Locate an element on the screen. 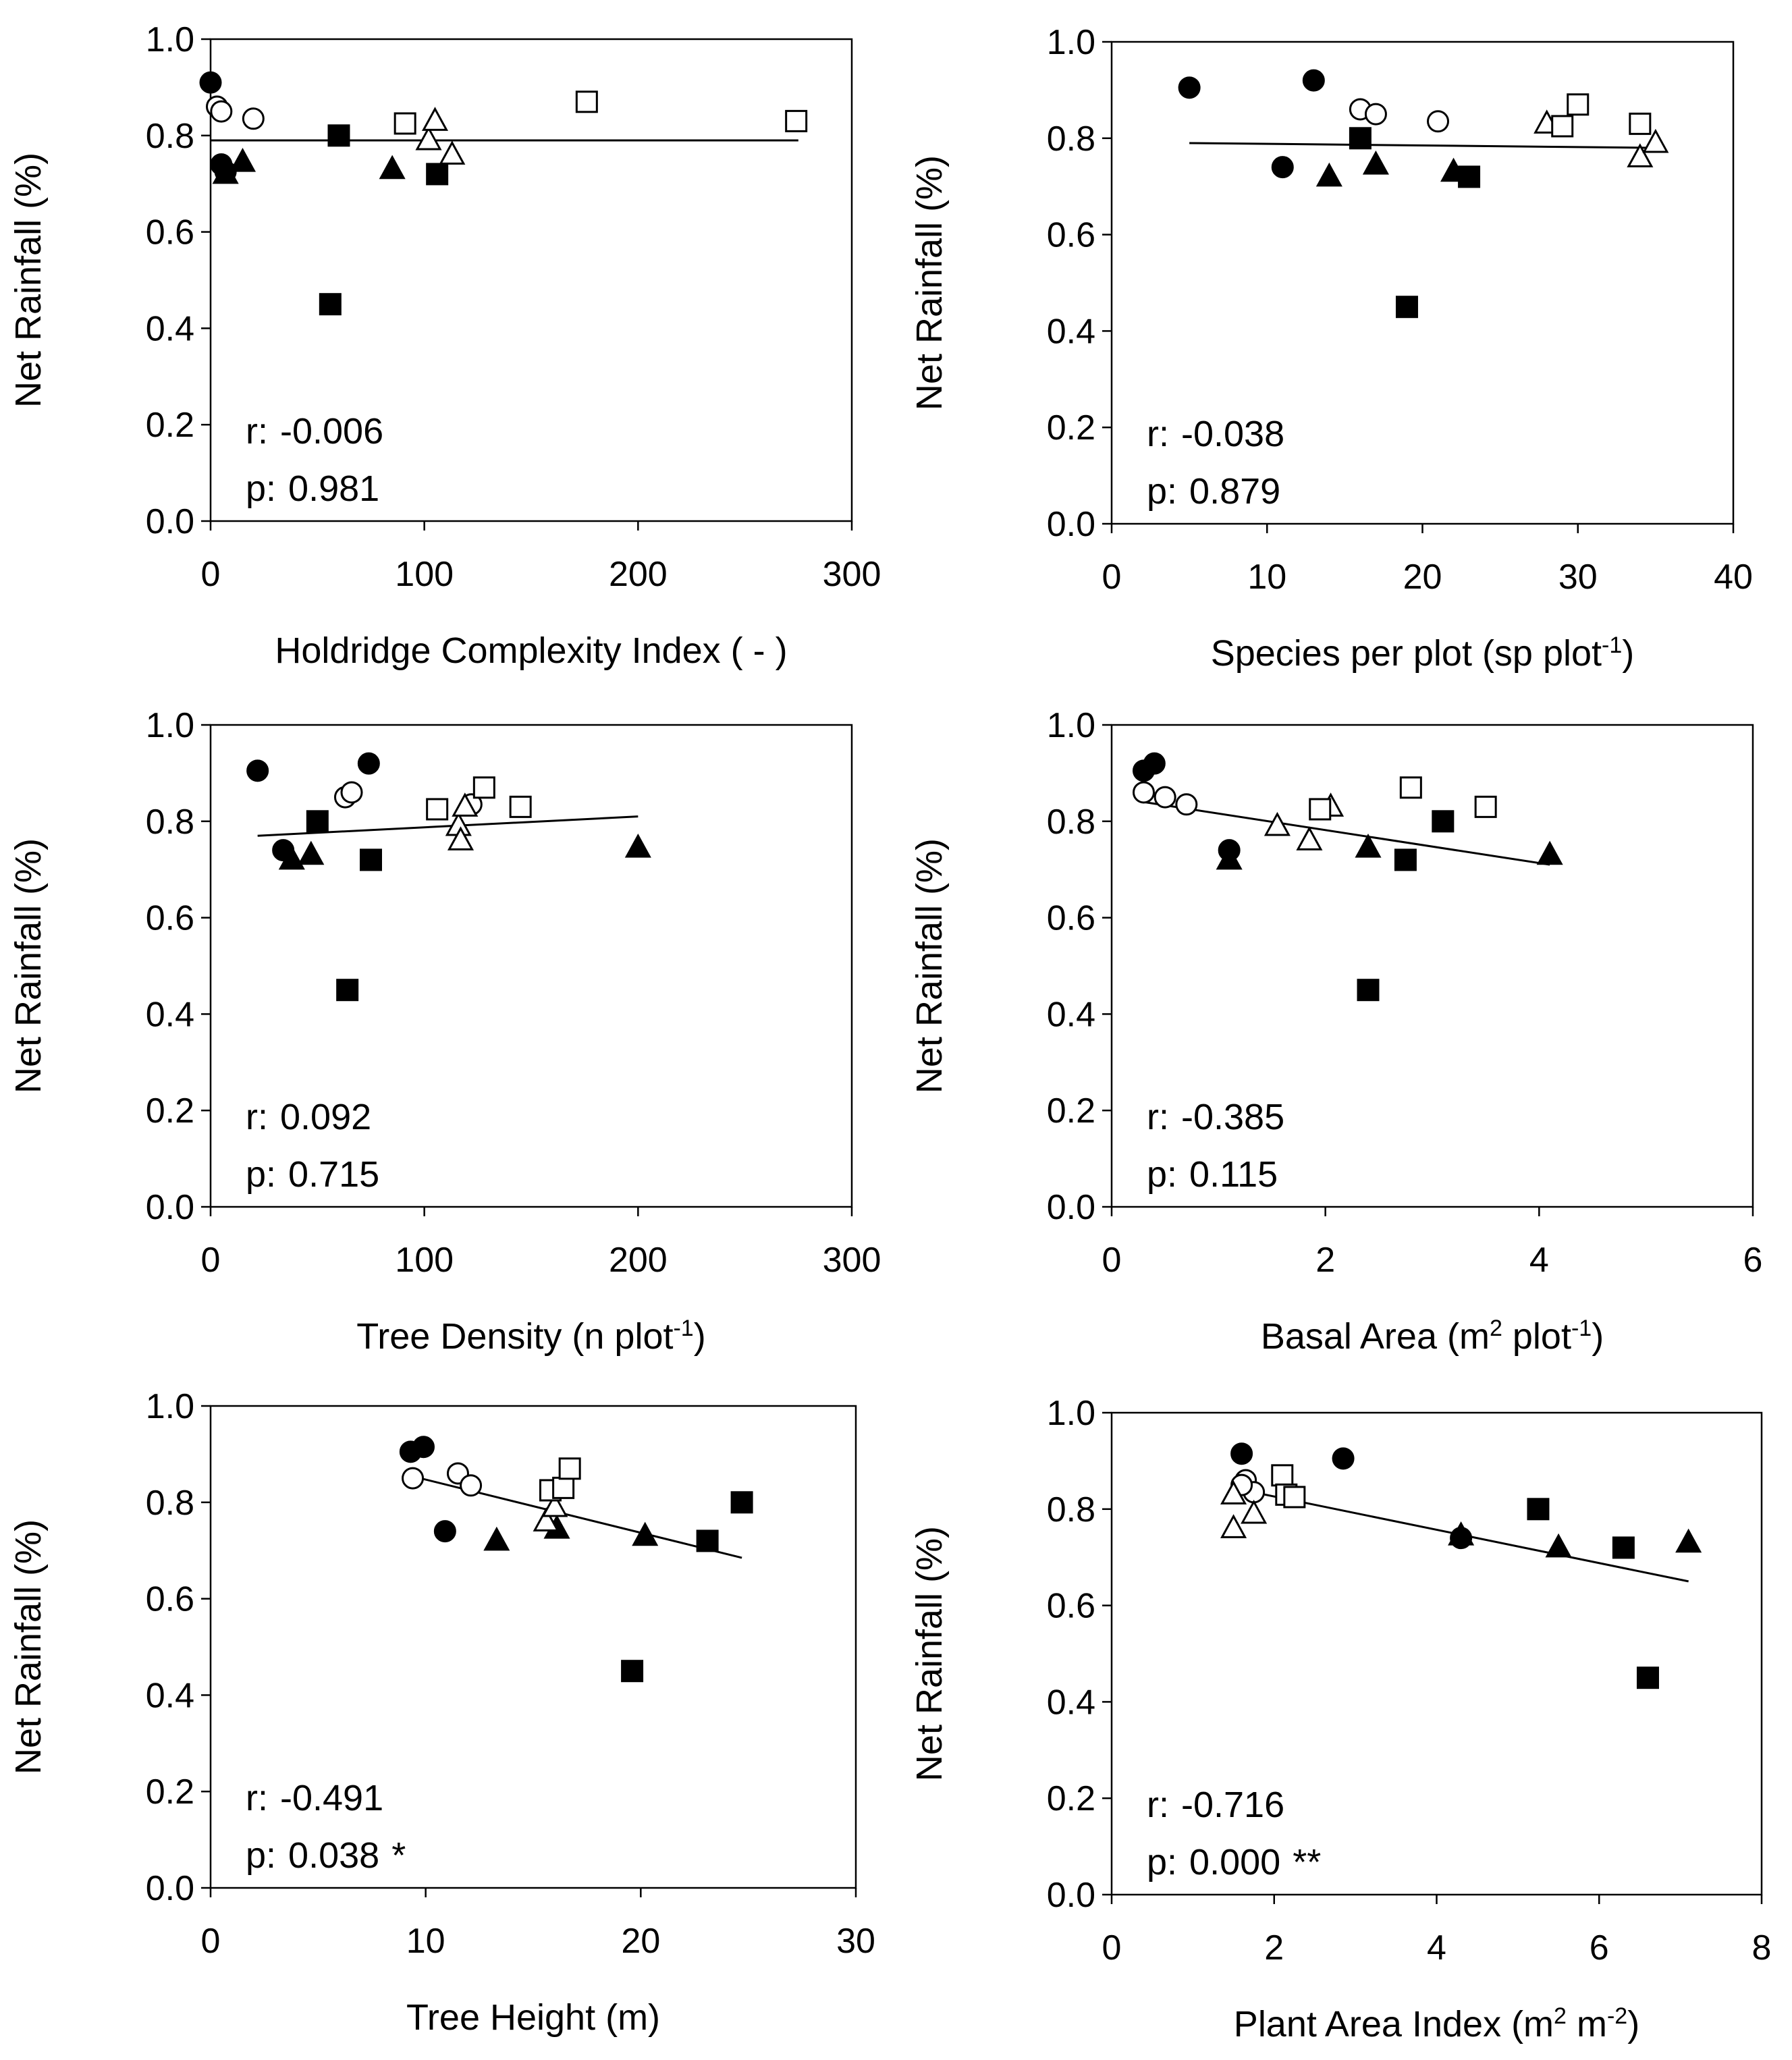 The width and height of the screenshot is (1792, 2060). p-statistic: p: 0.038 * is located at coordinates (326, 1855).